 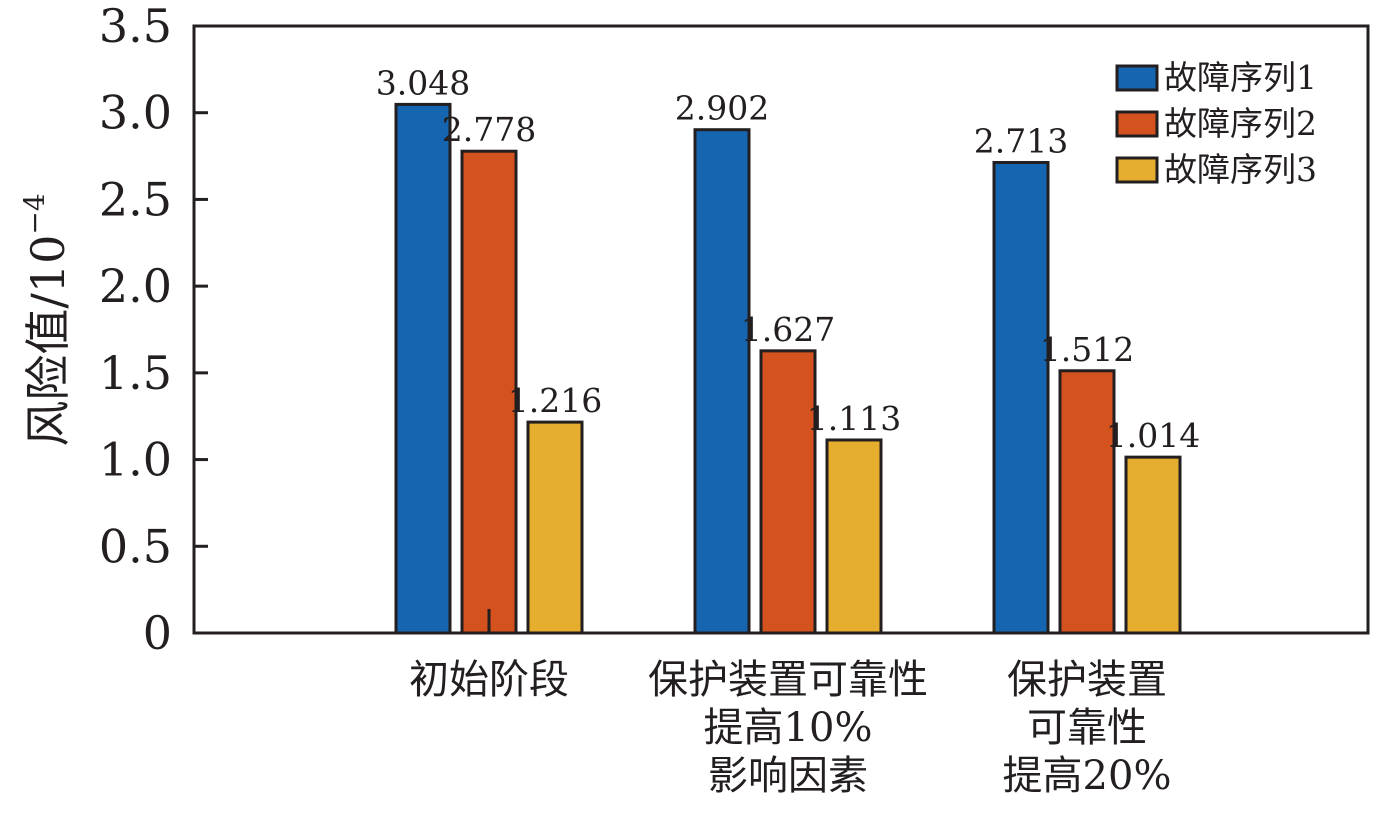 I want to click on data-label: 1.512, so click(x=1087, y=349).